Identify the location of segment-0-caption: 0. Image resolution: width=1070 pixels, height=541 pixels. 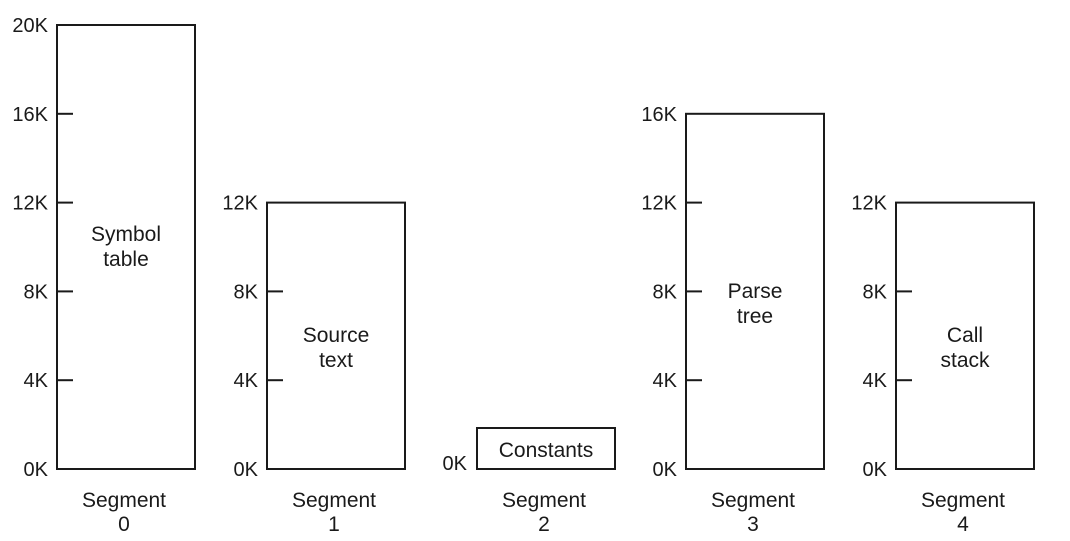
(124, 524).